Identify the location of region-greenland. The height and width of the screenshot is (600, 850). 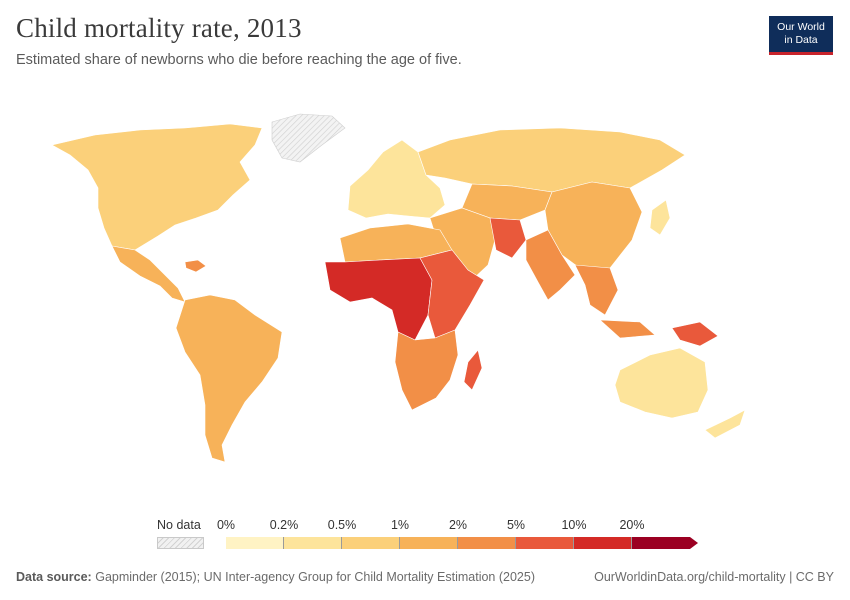
(308, 138).